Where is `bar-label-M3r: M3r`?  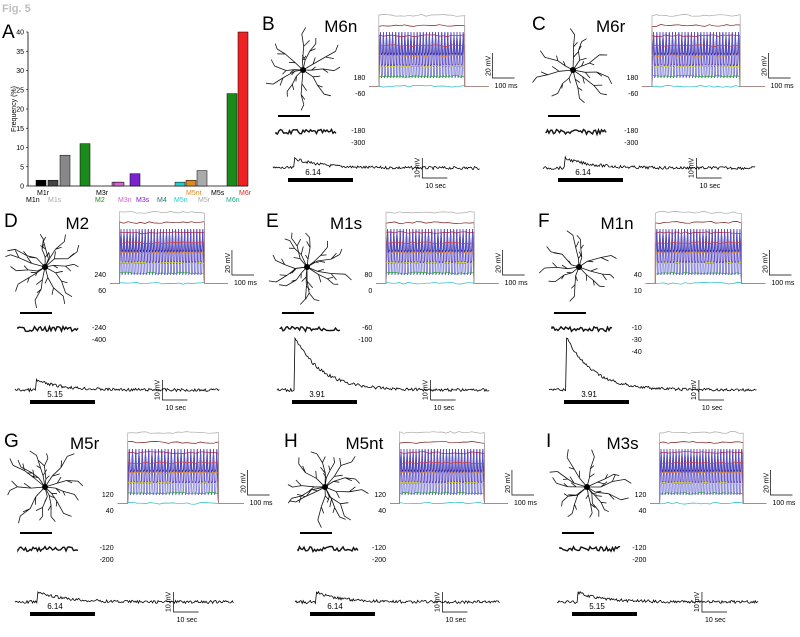 bar-label-M3r: M3r is located at coordinates (102, 193).